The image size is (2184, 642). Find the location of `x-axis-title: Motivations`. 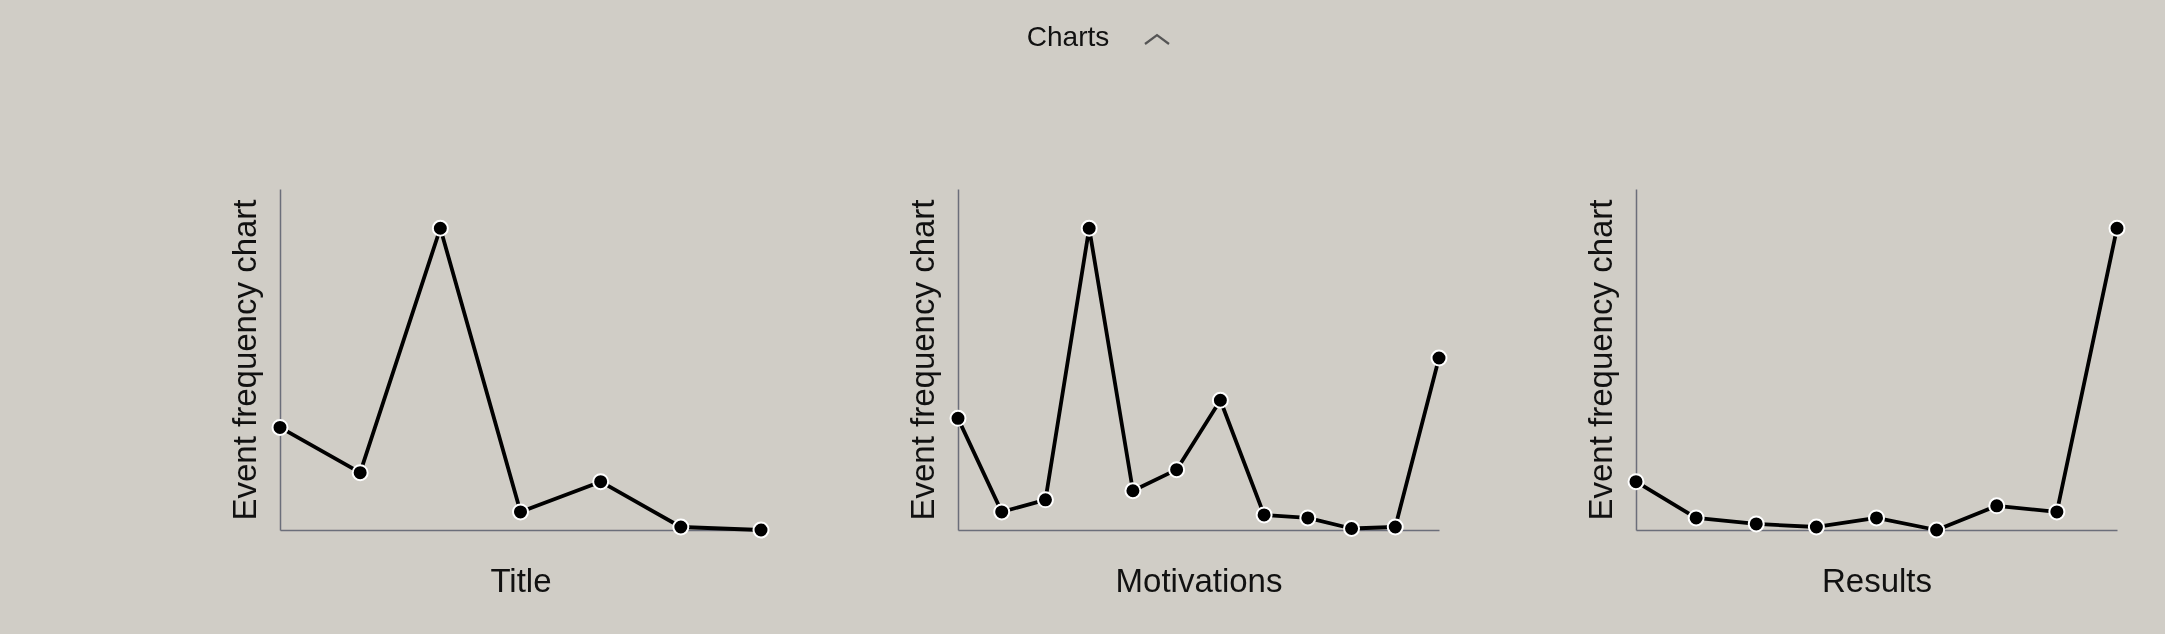

x-axis-title: Motivations is located at coordinates (1199, 580).